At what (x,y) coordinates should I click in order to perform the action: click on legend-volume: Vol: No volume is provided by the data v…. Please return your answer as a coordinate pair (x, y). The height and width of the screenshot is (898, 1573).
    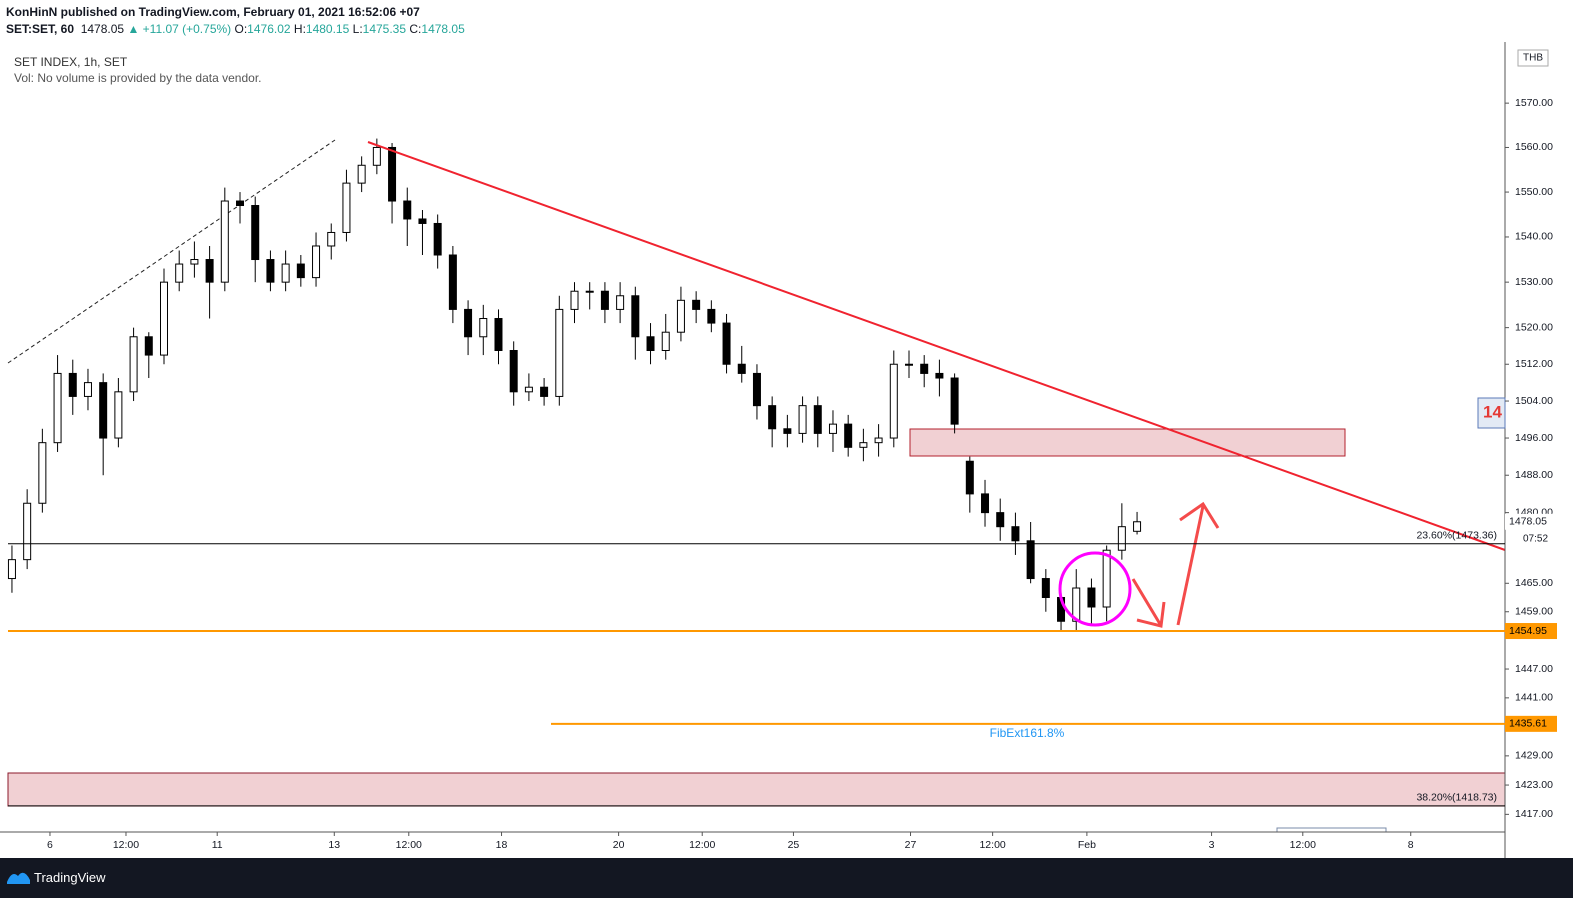
    Looking at the image, I should click on (138, 78).